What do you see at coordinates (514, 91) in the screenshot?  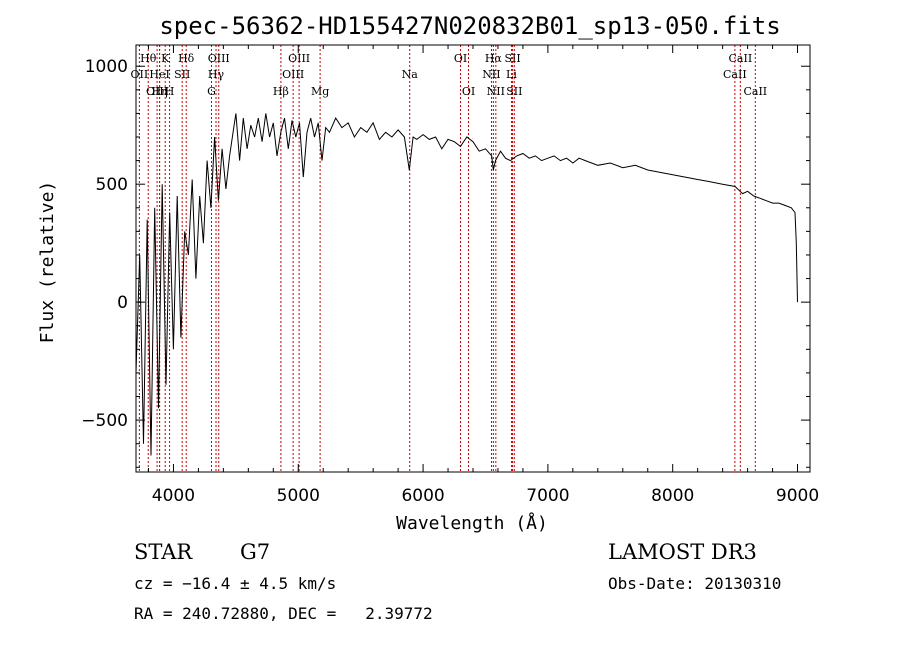 I see `line-label-24: SII` at bounding box center [514, 91].